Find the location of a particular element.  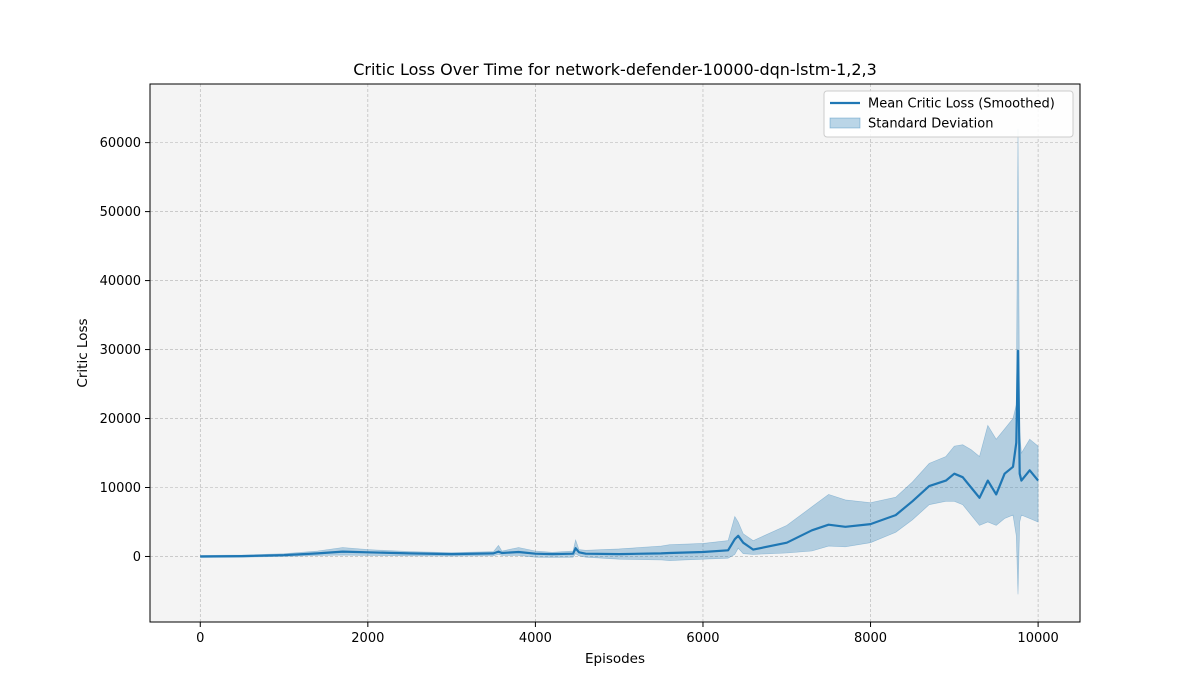

x-tick-label: 10000 is located at coordinates (1037, 638).